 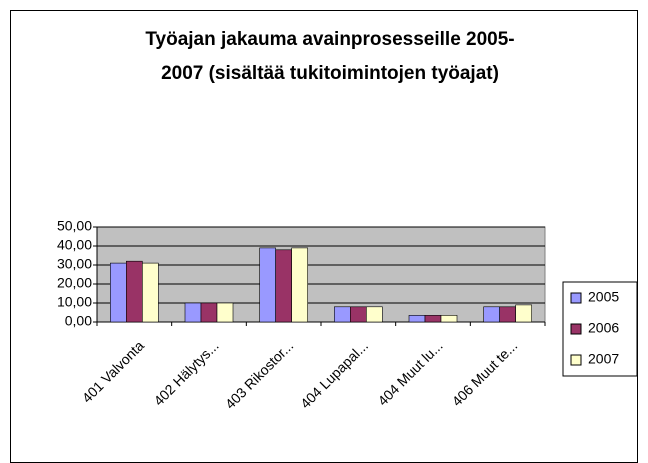 What do you see at coordinates (603, 328) in the screenshot?
I see `legend-label: 2006` at bounding box center [603, 328].